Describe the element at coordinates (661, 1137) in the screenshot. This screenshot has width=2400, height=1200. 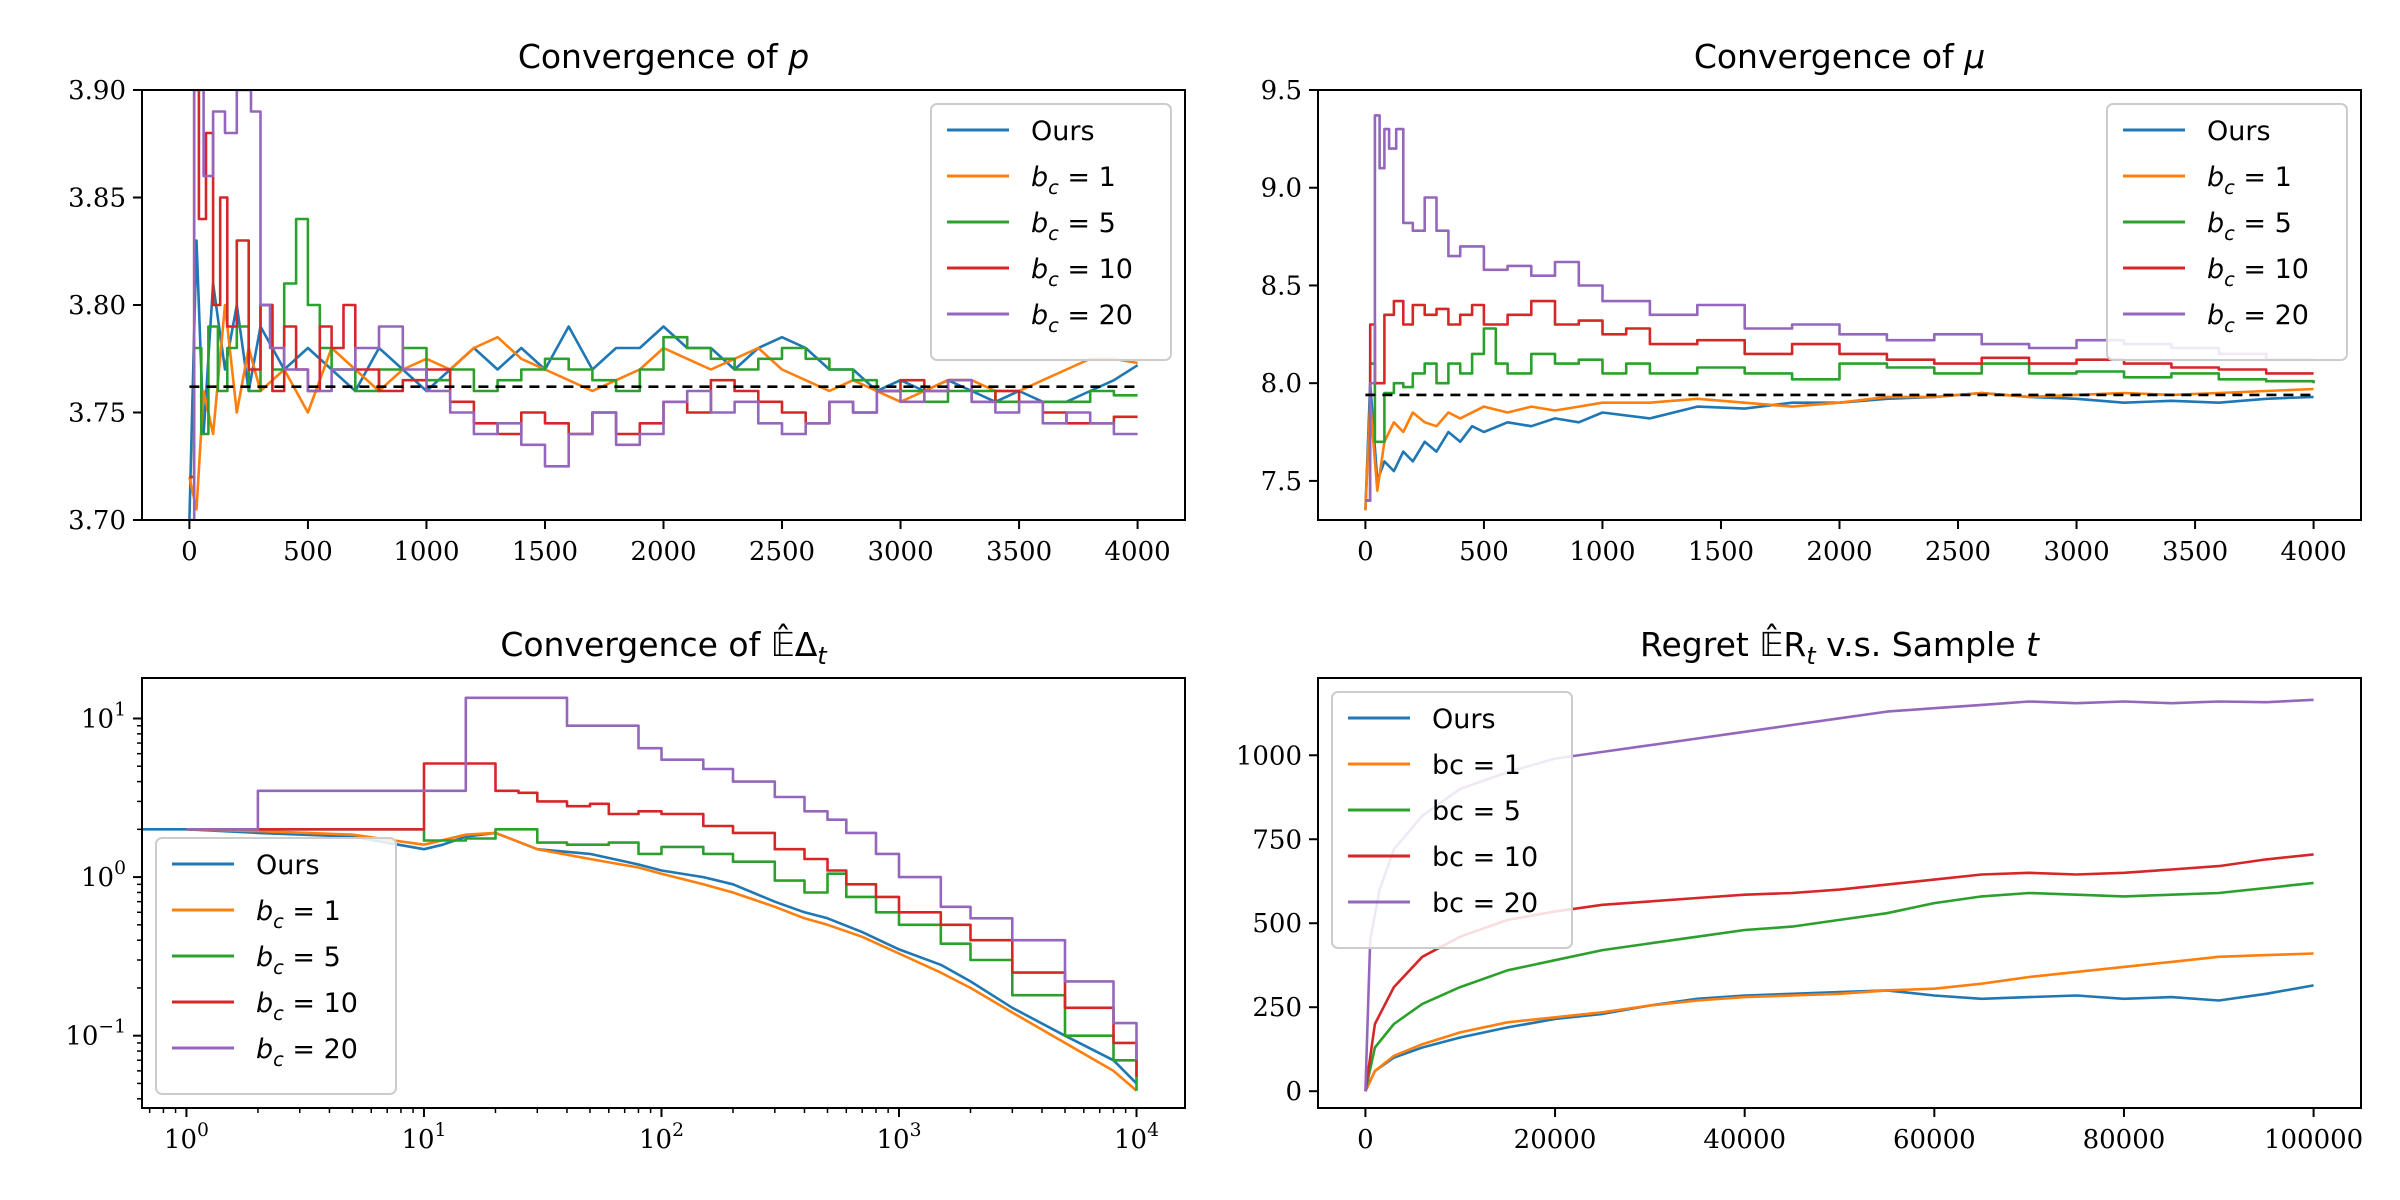
I see `x-tick-label: 10²` at that location.